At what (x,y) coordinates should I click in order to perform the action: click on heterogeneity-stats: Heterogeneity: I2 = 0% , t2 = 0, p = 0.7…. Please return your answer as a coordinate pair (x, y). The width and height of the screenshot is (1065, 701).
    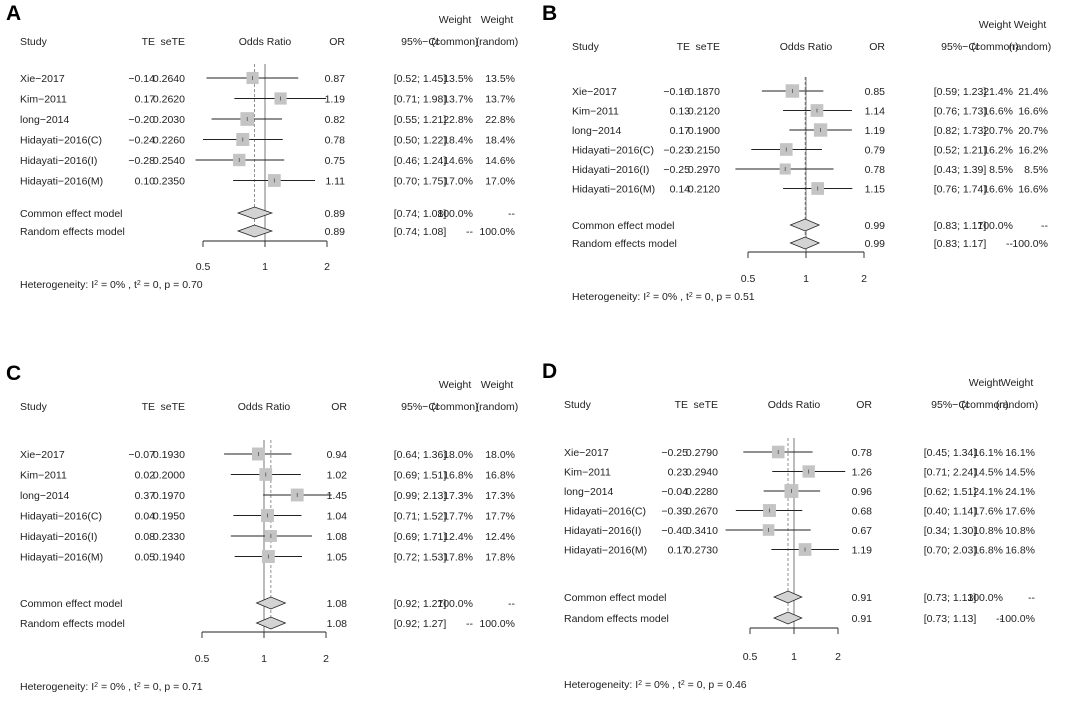
    Looking at the image, I should click on (111, 687).